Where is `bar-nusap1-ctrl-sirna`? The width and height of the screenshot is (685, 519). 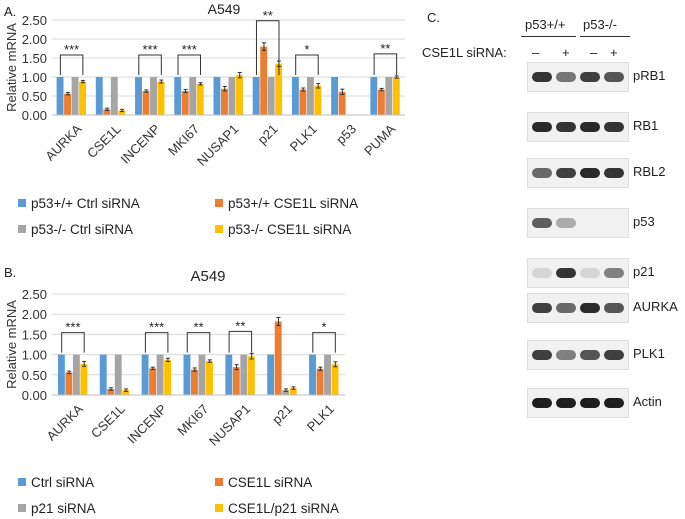
bar-nusap1-ctrl-sirna is located at coordinates (229, 374).